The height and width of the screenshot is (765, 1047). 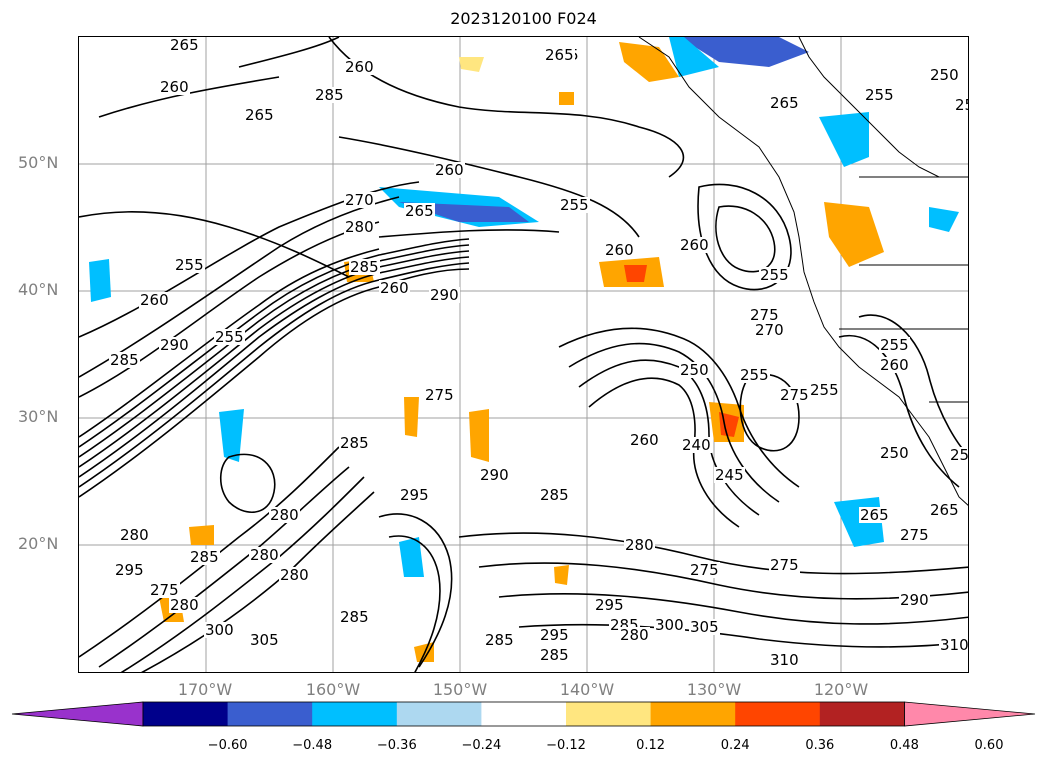 I want to click on colorbar-tick-label: 0.60, so click(x=989, y=745).